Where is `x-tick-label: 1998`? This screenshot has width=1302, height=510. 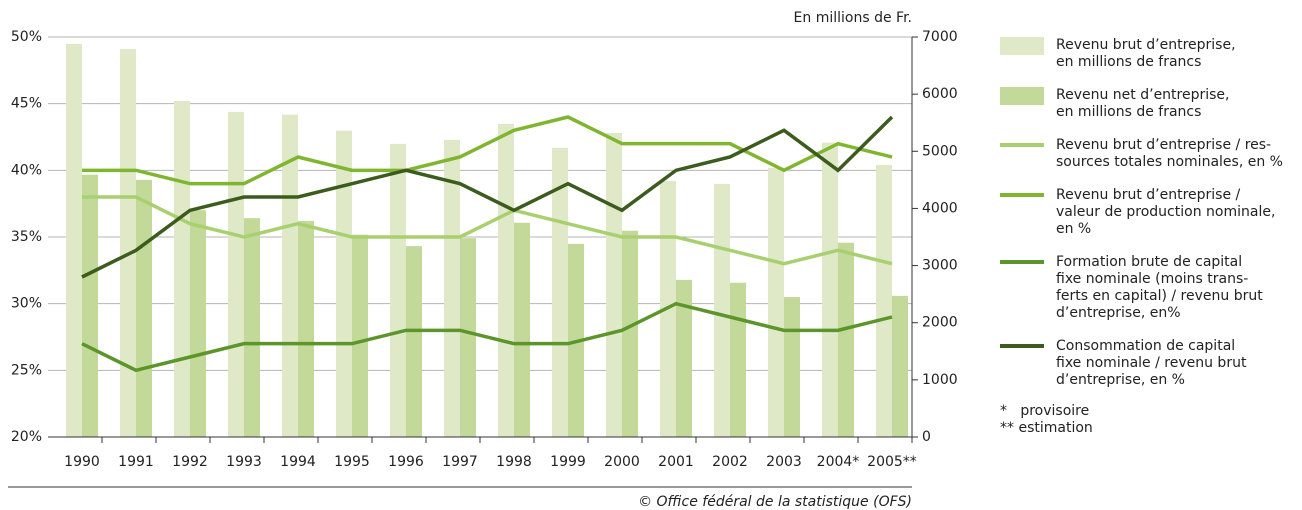 x-tick-label: 1998 is located at coordinates (514, 462).